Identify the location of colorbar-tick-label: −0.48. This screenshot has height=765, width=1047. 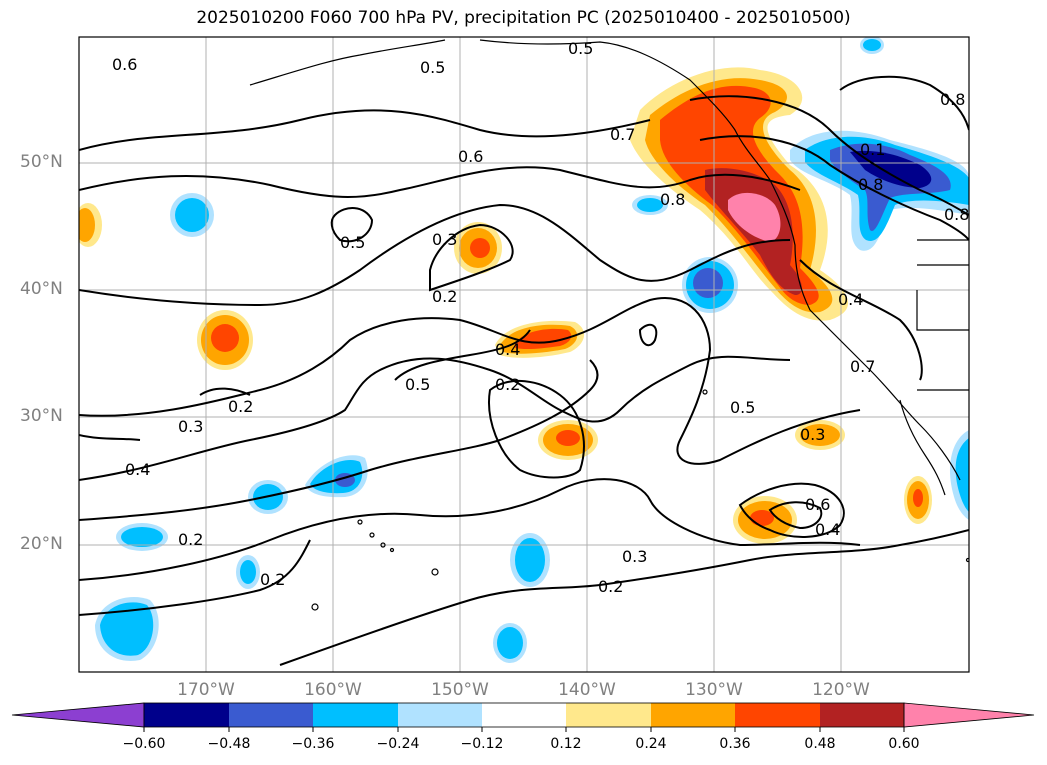
(229, 744).